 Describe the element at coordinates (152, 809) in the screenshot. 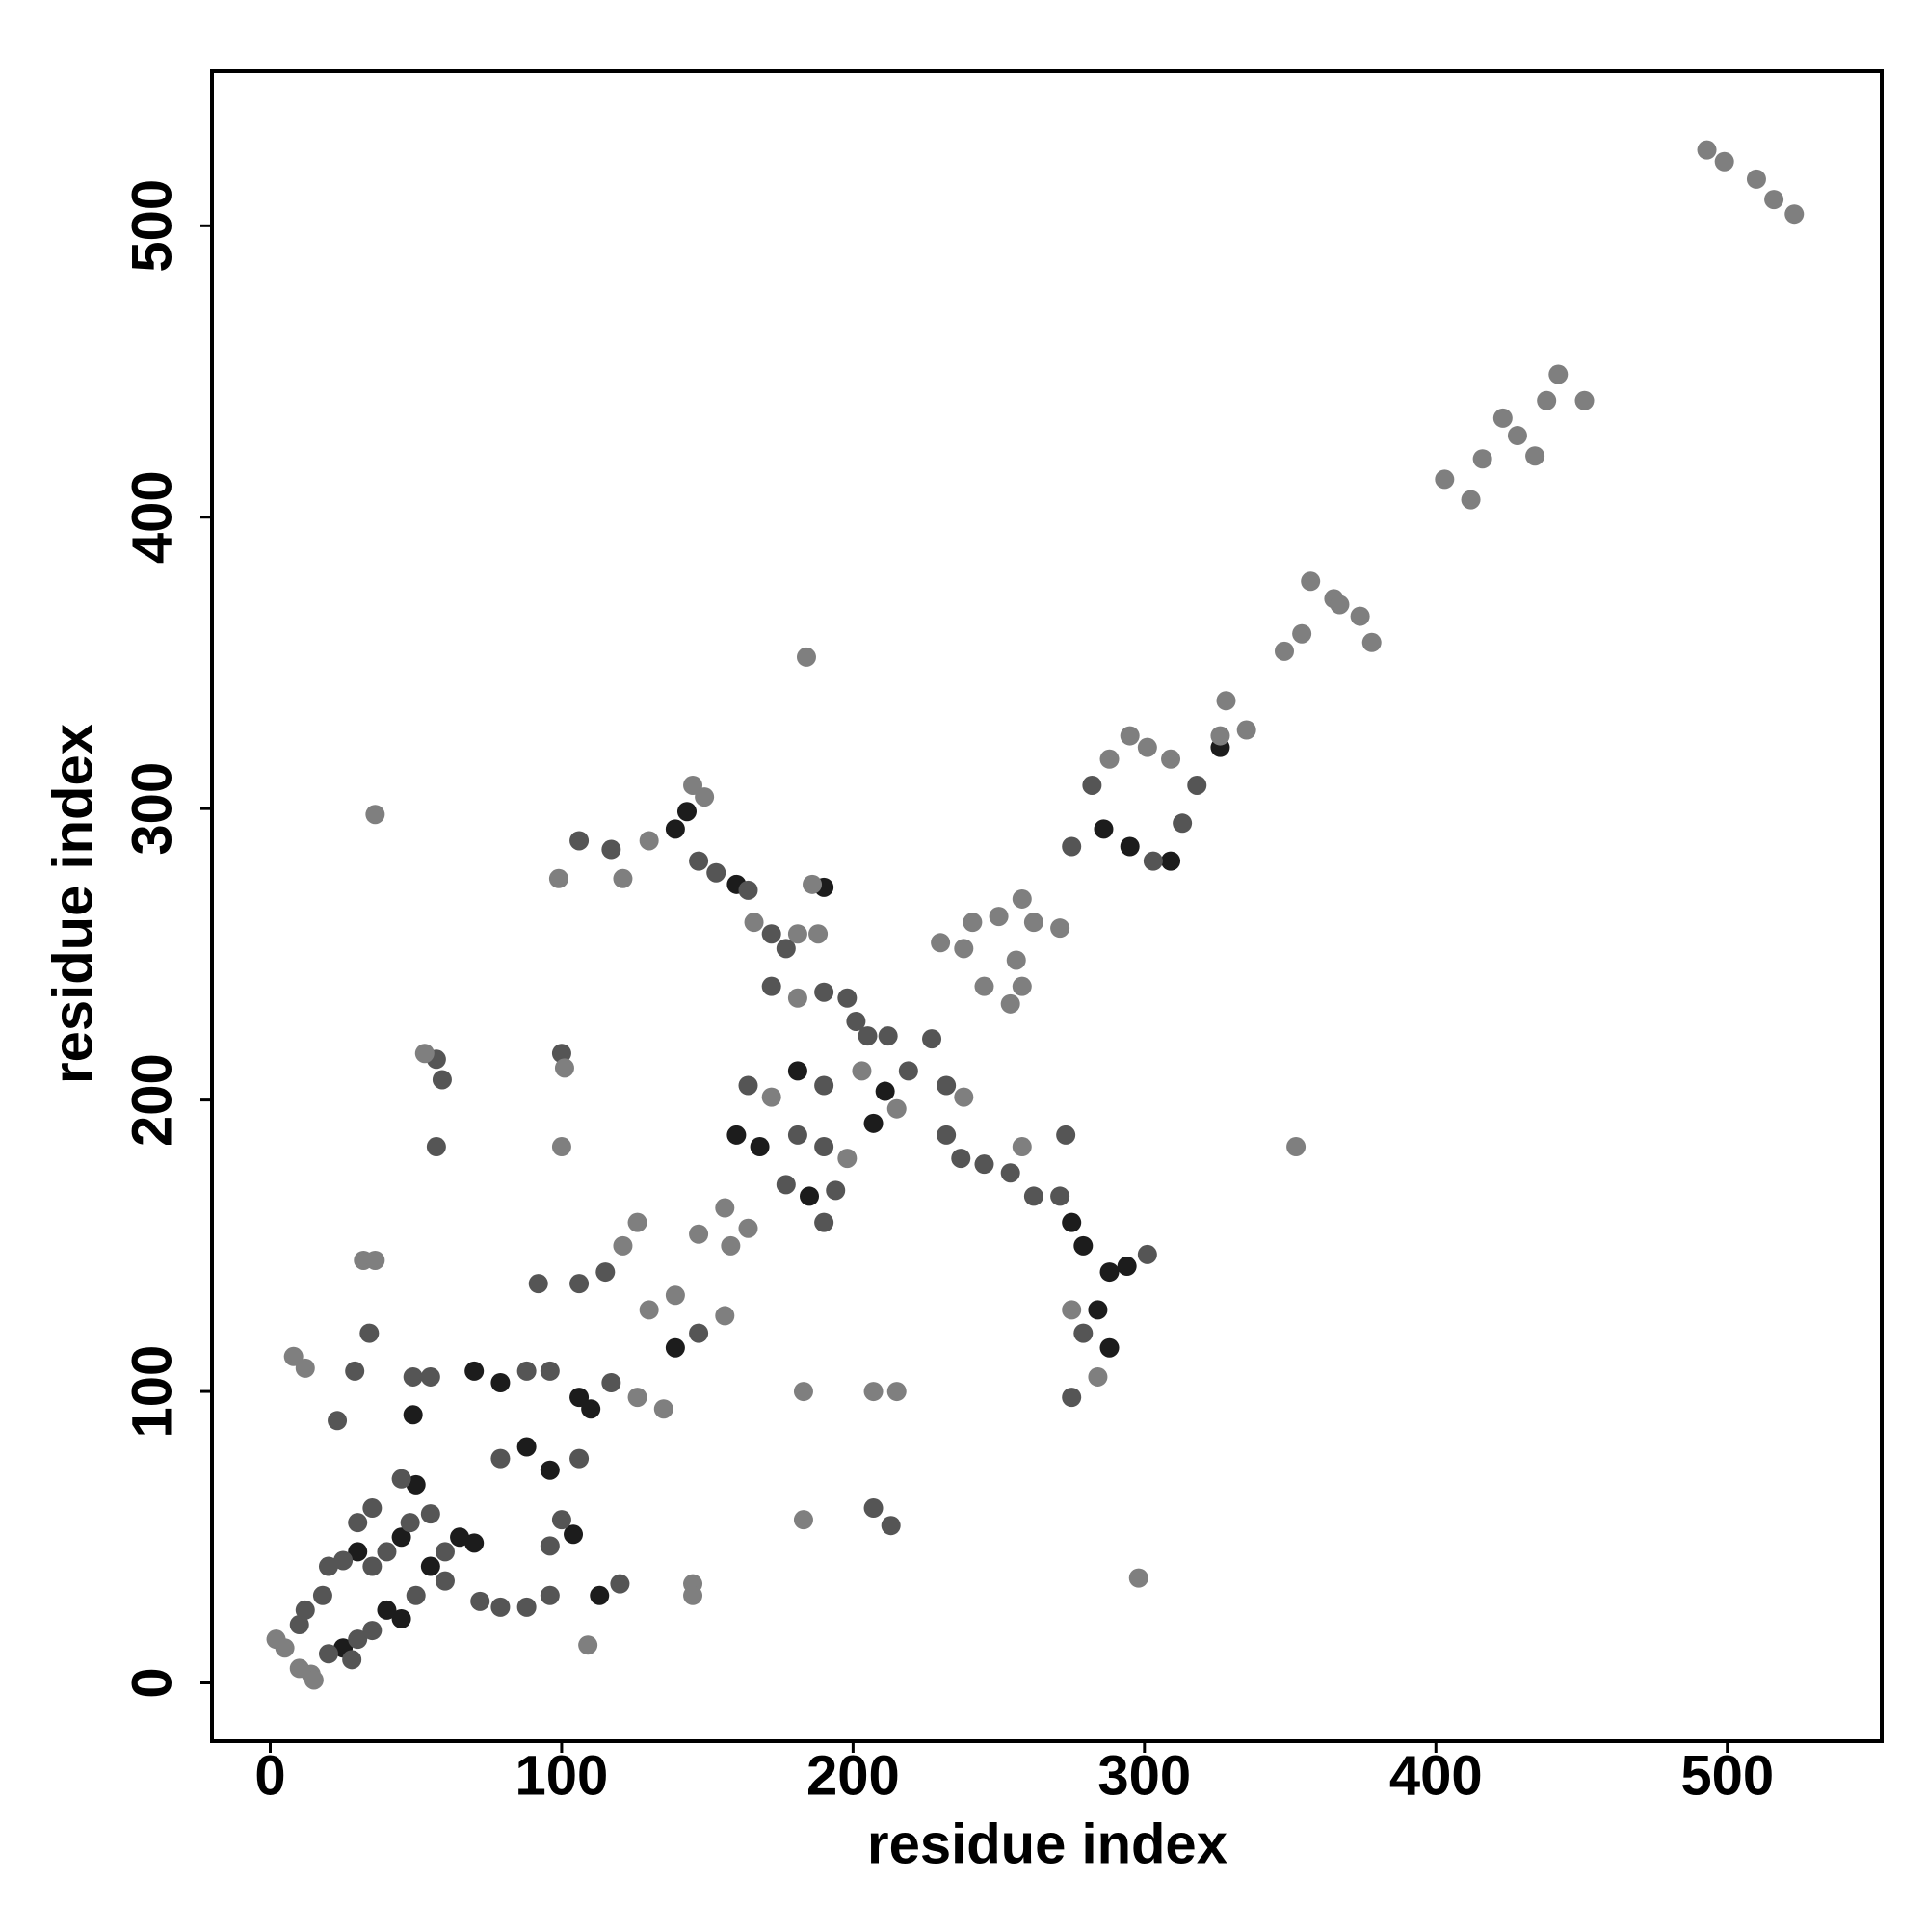

I see `y-tick-label: 300` at that location.